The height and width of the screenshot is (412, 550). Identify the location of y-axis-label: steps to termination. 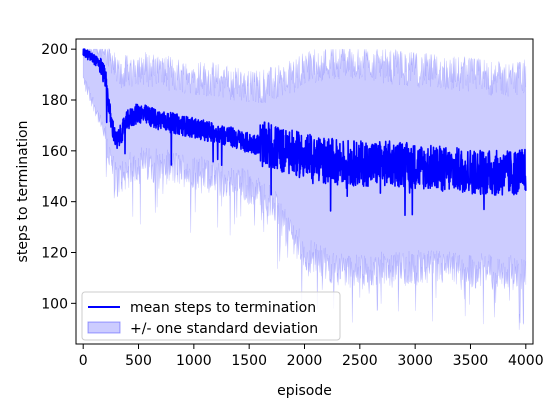
(23, 192).